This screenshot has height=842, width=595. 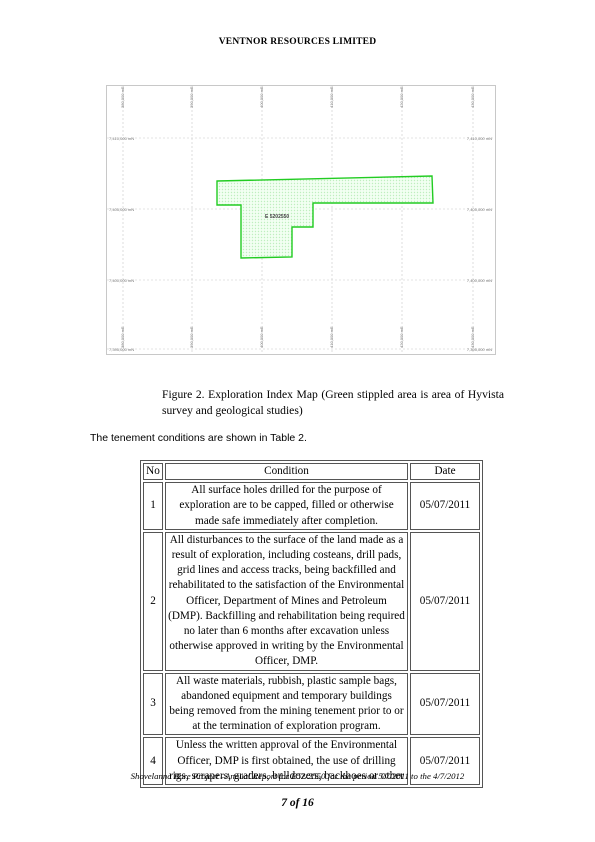 What do you see at coordinates (479, 209) in the screenshot?
I see `northing-label-right: 7,405,000 mN` at bounding box center [479, 209].